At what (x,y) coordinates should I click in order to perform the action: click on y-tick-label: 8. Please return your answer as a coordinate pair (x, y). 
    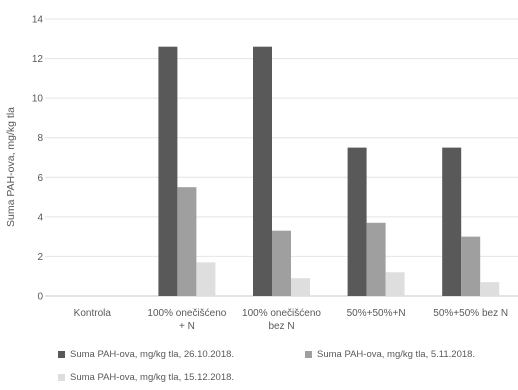
    Looking at the image, I should click on (40, 138).